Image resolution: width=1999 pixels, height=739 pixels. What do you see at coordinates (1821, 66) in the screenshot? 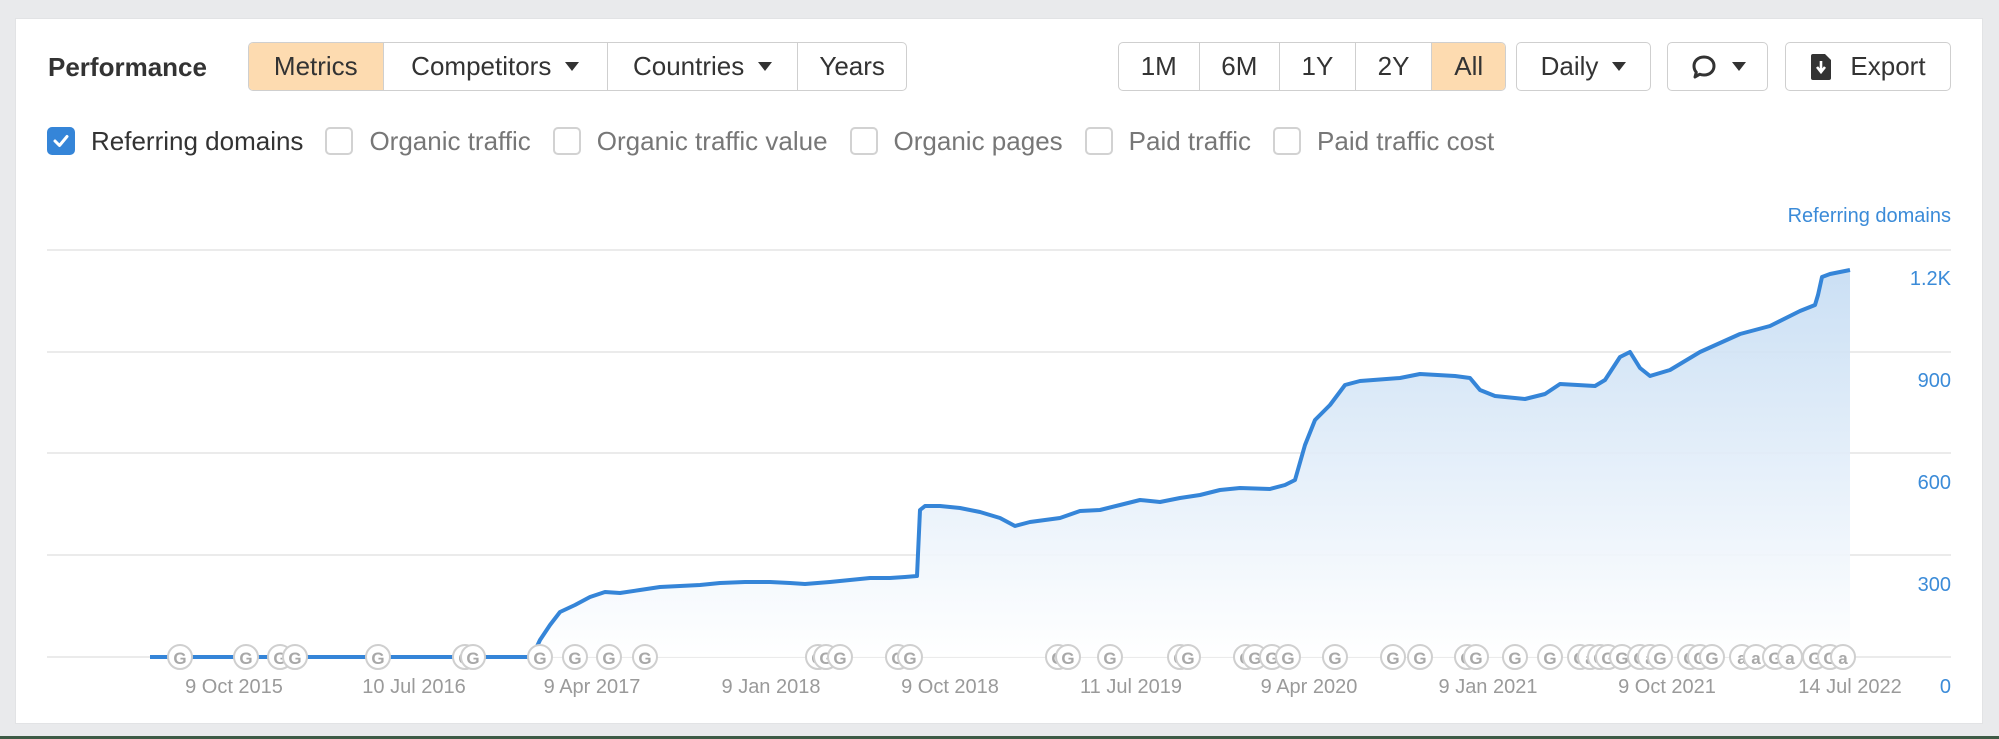
I see `export-icon` at bounding box center [1821, 66].